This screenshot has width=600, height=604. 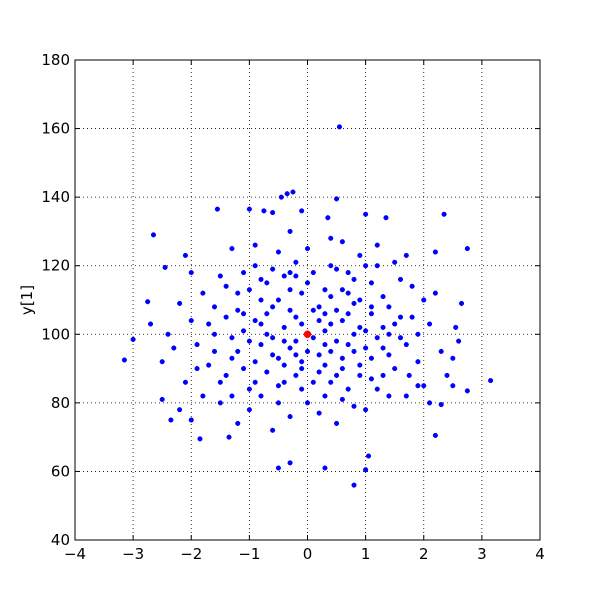 What do you see at coordinates (60, 403) in the screenshot?
I see `y-tick-label: 80` at bounding box center [60, 403].